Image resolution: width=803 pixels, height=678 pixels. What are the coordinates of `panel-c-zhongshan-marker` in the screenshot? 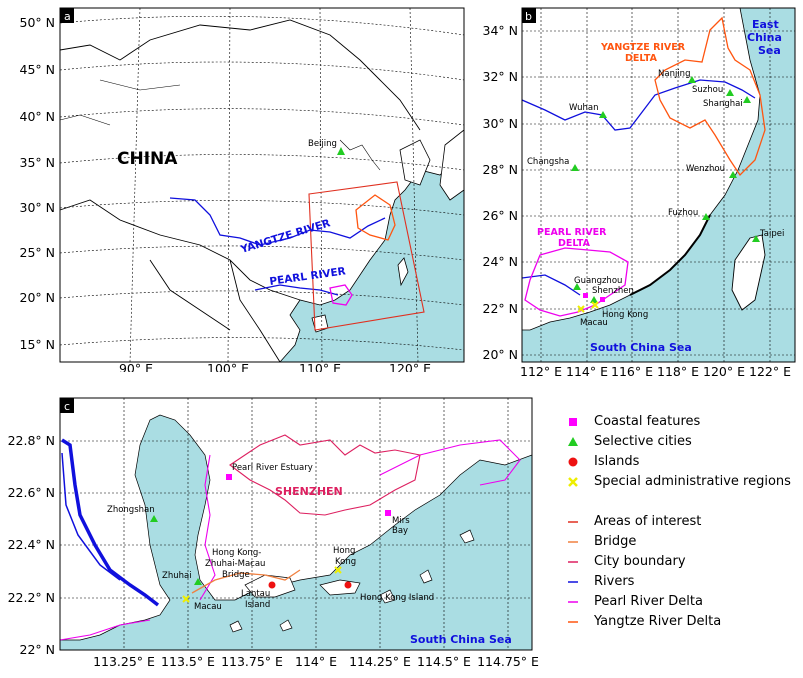 It's located at (154, 518).